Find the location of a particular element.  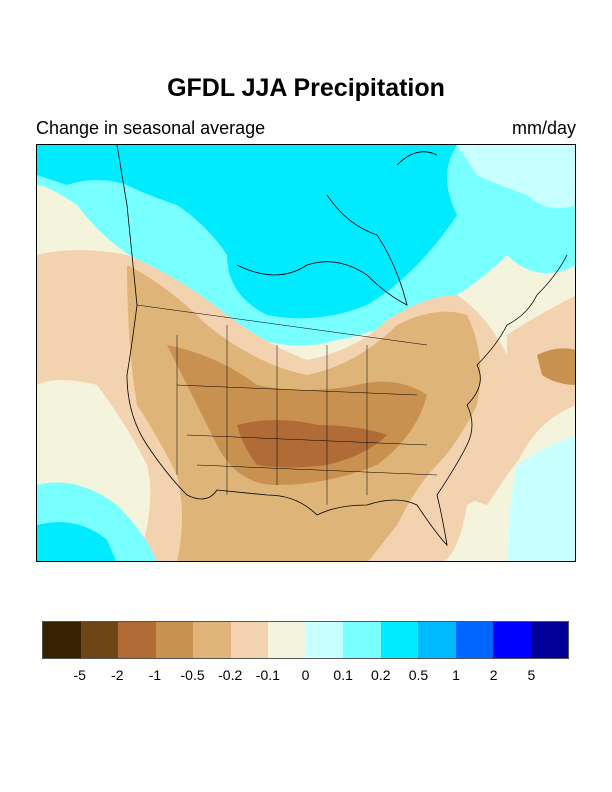

colorbar is located at coordinates (305, 640).